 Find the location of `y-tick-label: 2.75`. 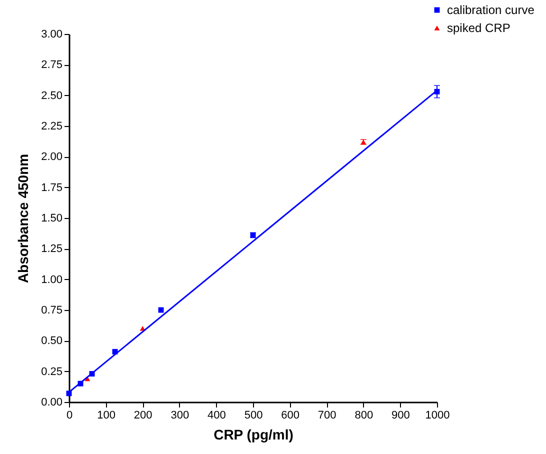

y-tick-label: 2.75 is located at coordinates (51, 65).